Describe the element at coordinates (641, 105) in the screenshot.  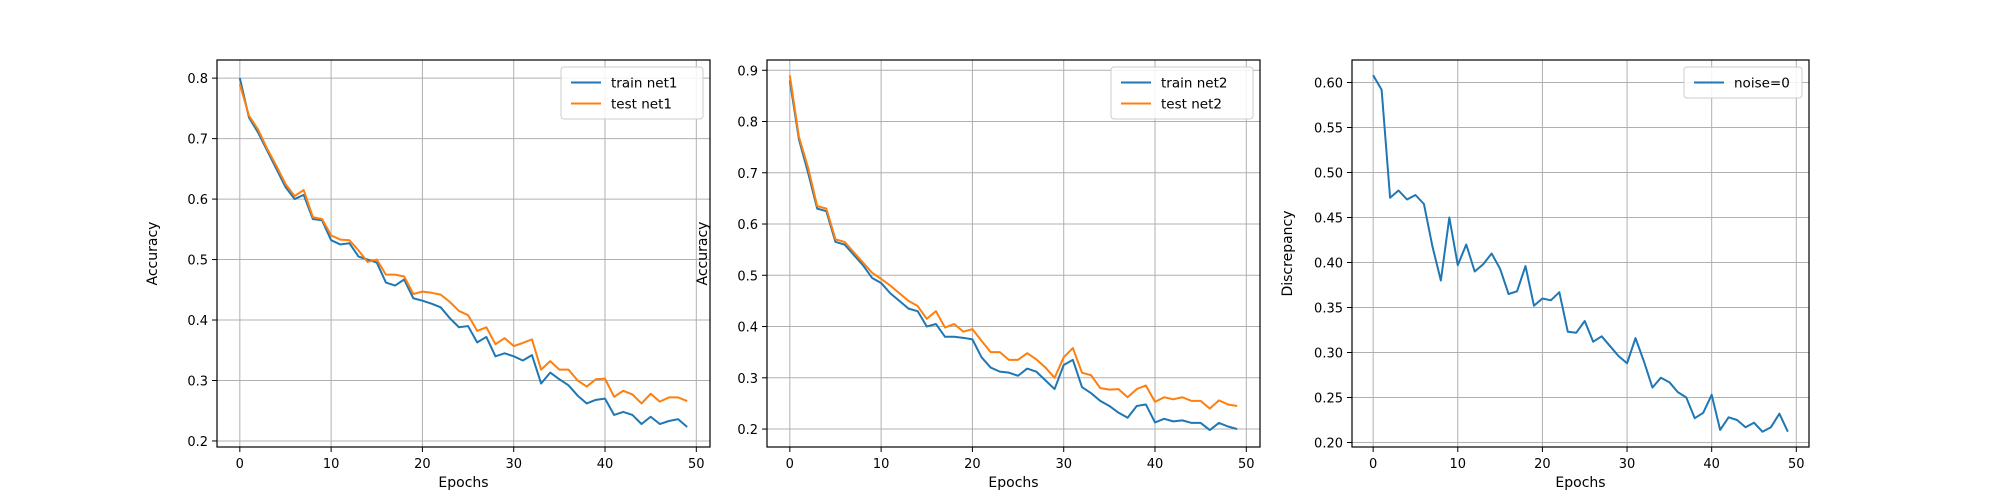
I see `legend-label: test net1` at that location.